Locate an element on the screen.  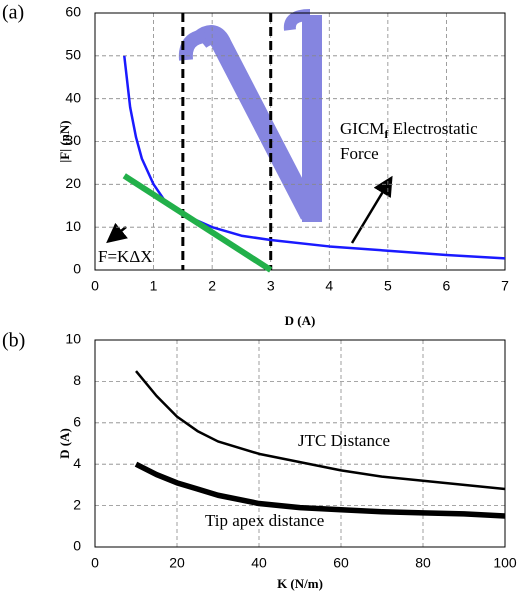
y-tick-label: 60 is located at coordinates (73, 12).